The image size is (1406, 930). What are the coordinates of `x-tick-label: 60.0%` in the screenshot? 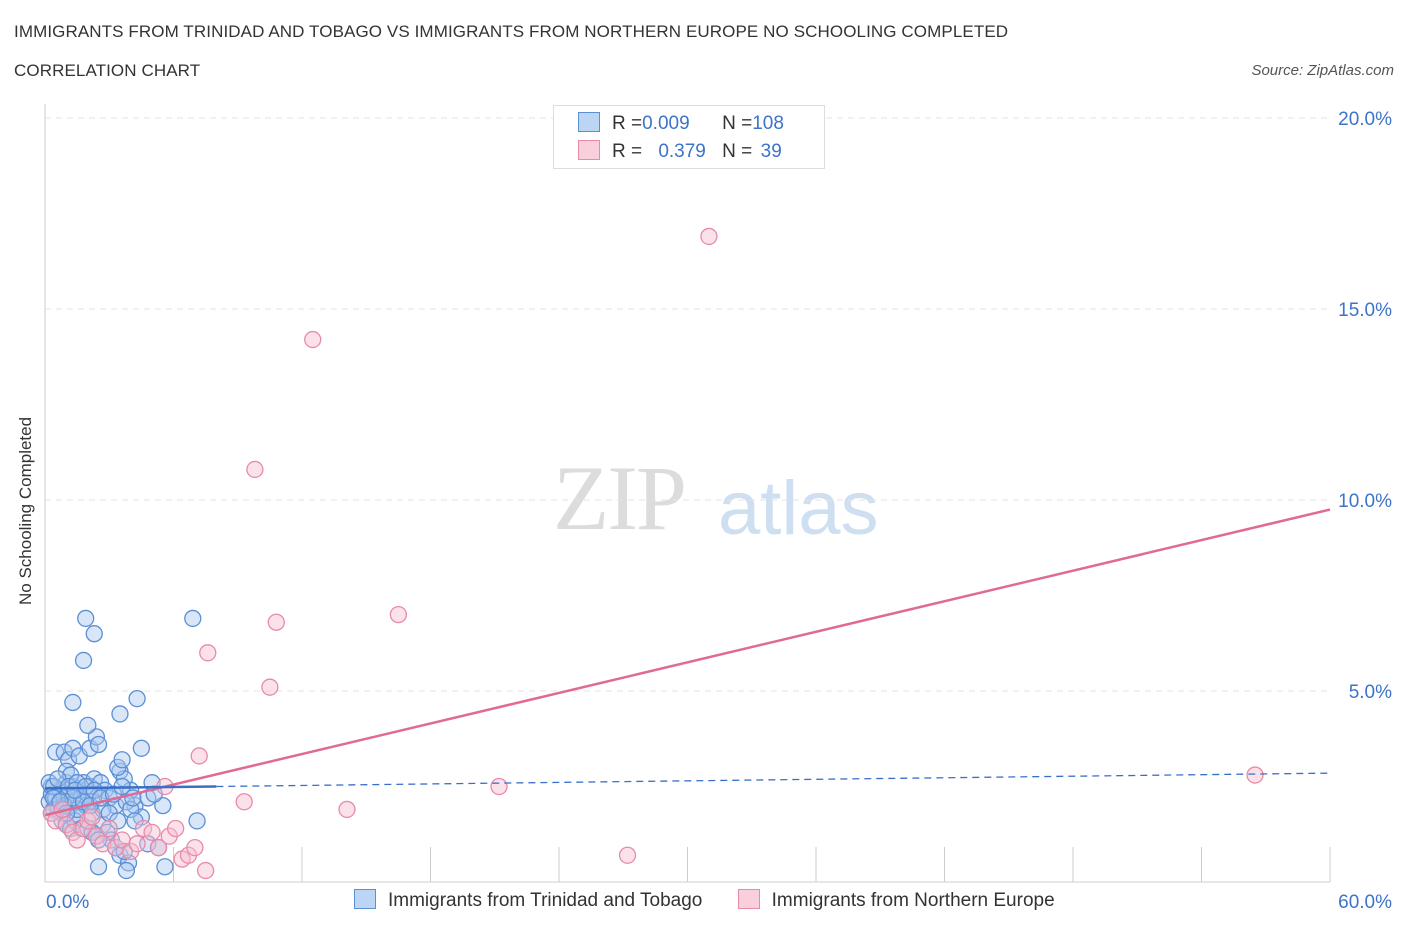 It's located at (1365, 902).